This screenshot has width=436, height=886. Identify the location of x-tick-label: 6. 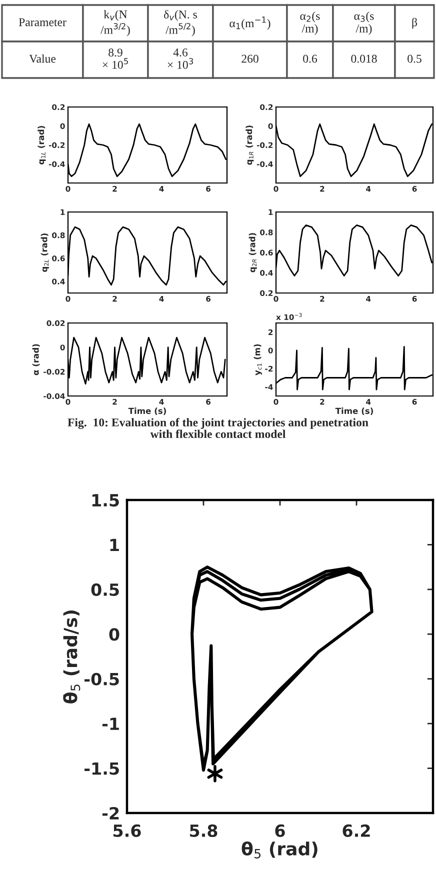
(280, 831).